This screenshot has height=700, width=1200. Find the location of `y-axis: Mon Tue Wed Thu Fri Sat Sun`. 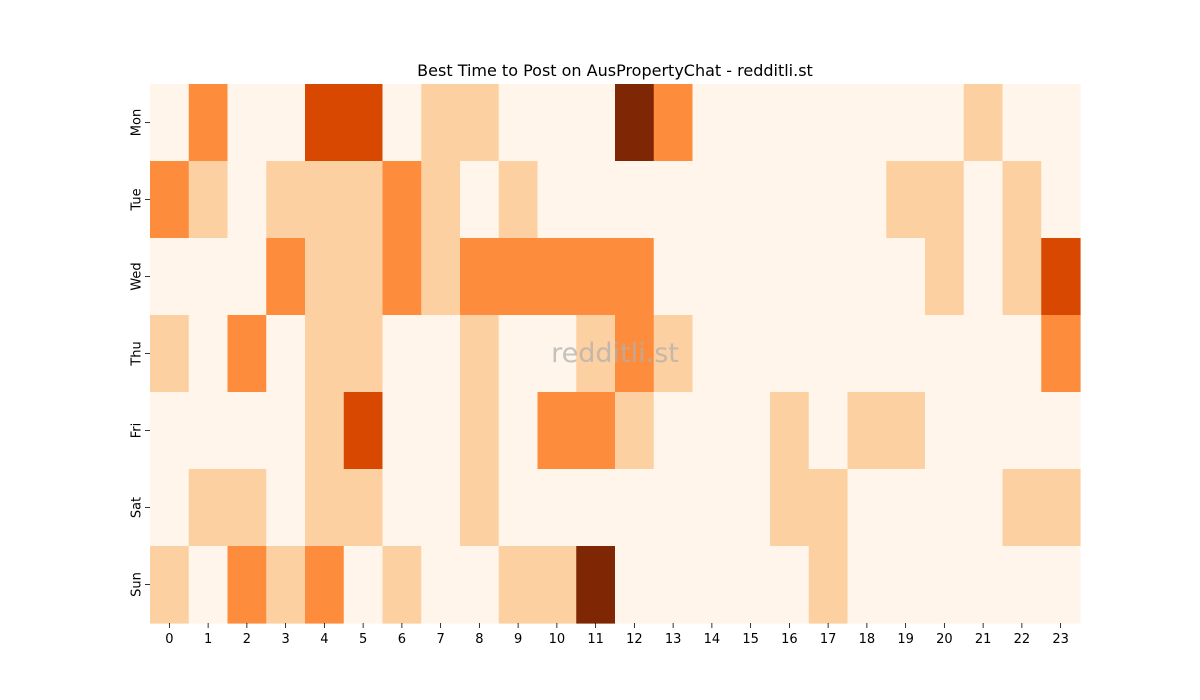

y-axis: Mon Tue Wed Thu Fri Sat Sun is located at coordinates (140, 353).